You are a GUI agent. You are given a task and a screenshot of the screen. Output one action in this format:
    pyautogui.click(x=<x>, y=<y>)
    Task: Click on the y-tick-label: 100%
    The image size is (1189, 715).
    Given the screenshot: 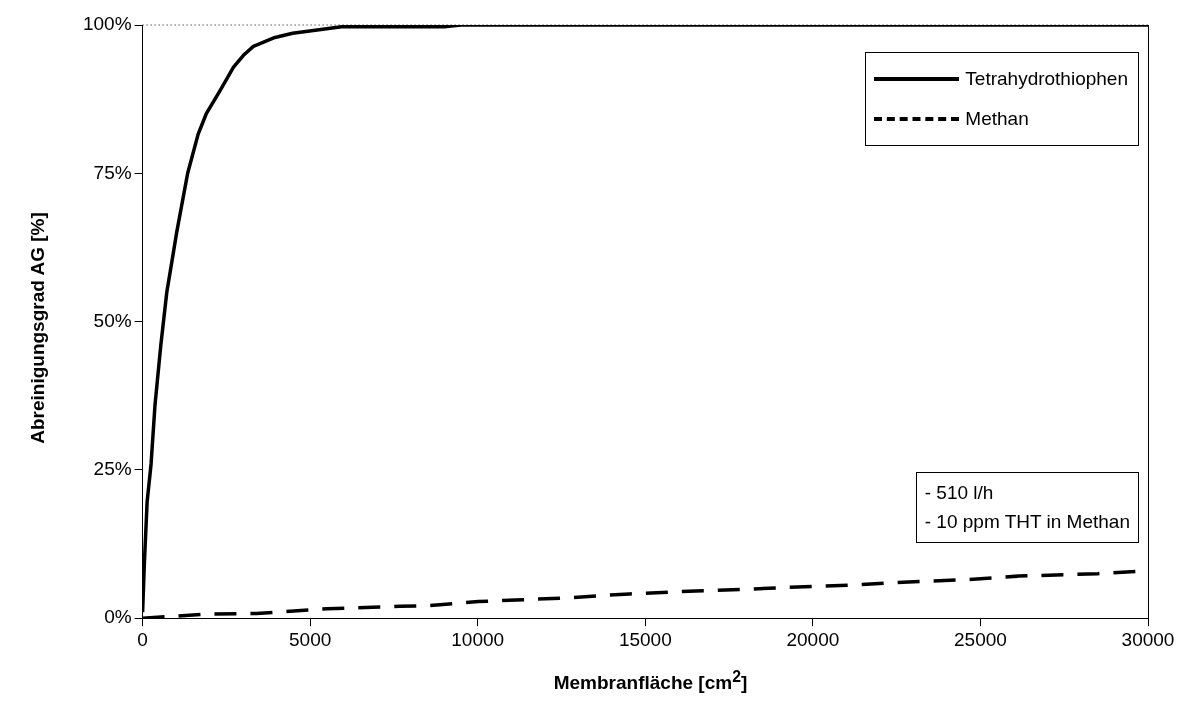 What is the action you would take?
    pyautogui.click(x=107, y=24)
    